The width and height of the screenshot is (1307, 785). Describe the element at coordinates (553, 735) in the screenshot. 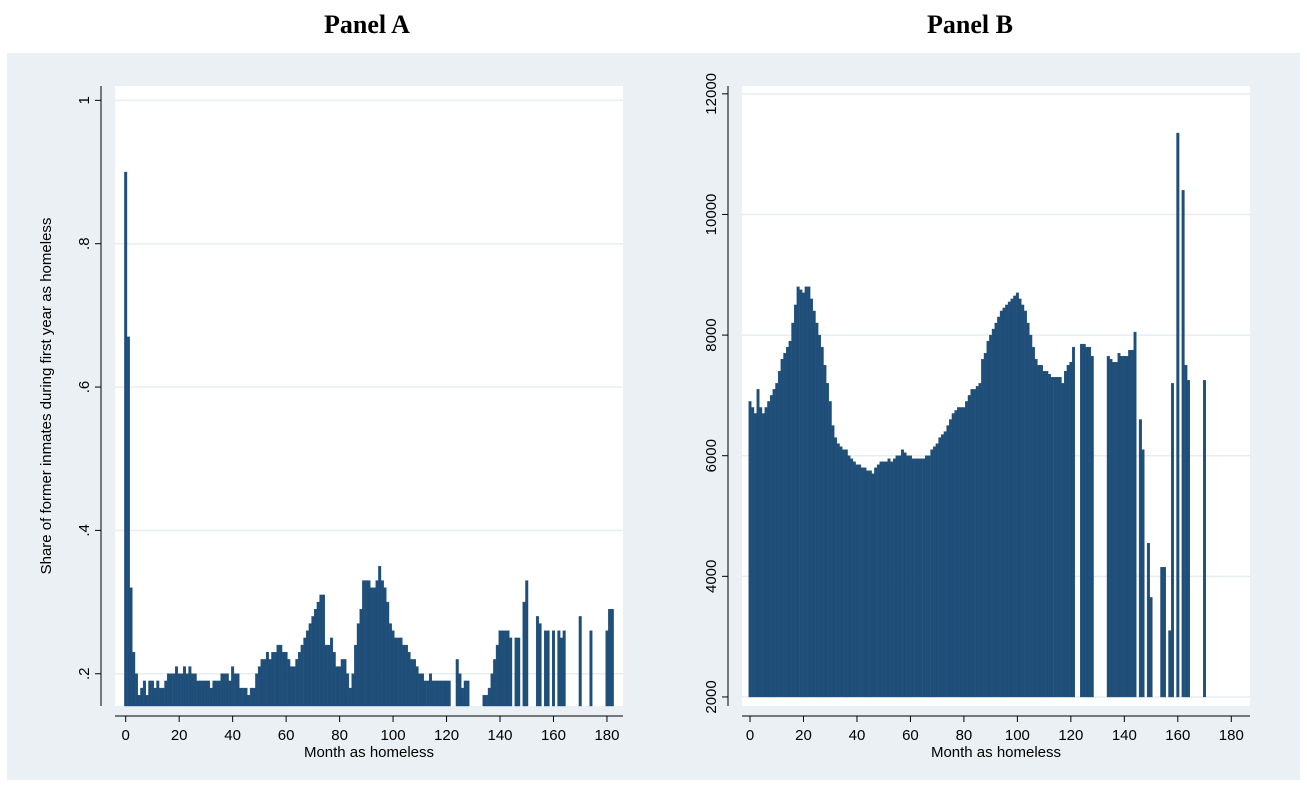

I see `panel-a-x-tick-label: 160` at that location.